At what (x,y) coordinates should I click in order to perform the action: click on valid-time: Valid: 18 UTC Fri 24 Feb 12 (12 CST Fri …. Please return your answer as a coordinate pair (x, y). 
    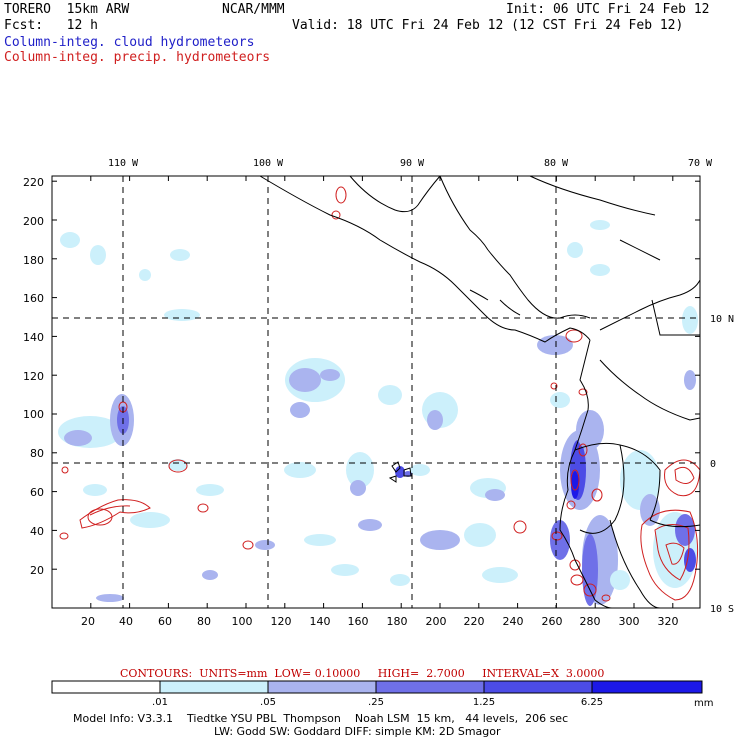
    Looking at the image, I should click on (488, 25).